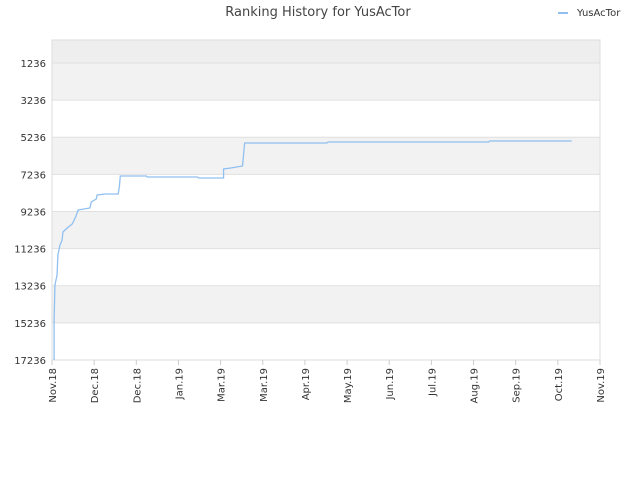  What do you see at coordinates (30, 324) in the screenshot?
I see `y-tick-label: 15236` at bounding box center [30, 324].